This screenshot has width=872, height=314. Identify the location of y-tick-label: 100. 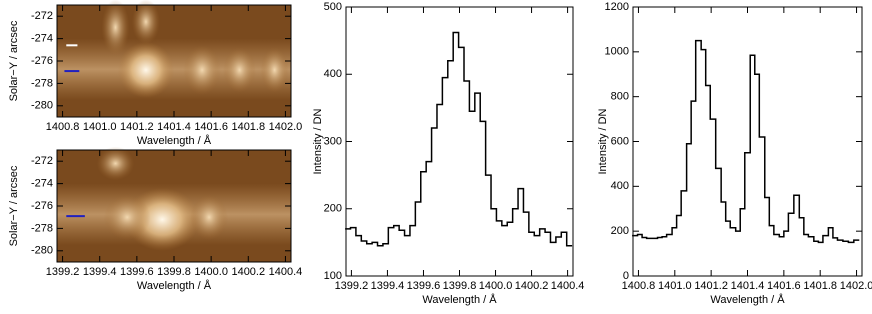
(333, 276).